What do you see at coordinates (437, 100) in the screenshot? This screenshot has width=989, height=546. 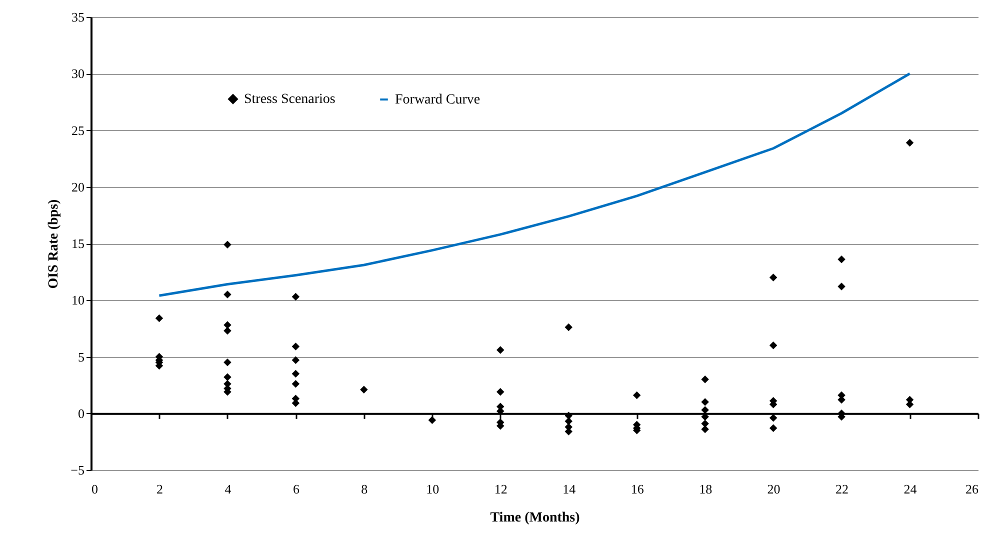 I see `legend-label: Forward Curve` at bounding box center [437, 100].